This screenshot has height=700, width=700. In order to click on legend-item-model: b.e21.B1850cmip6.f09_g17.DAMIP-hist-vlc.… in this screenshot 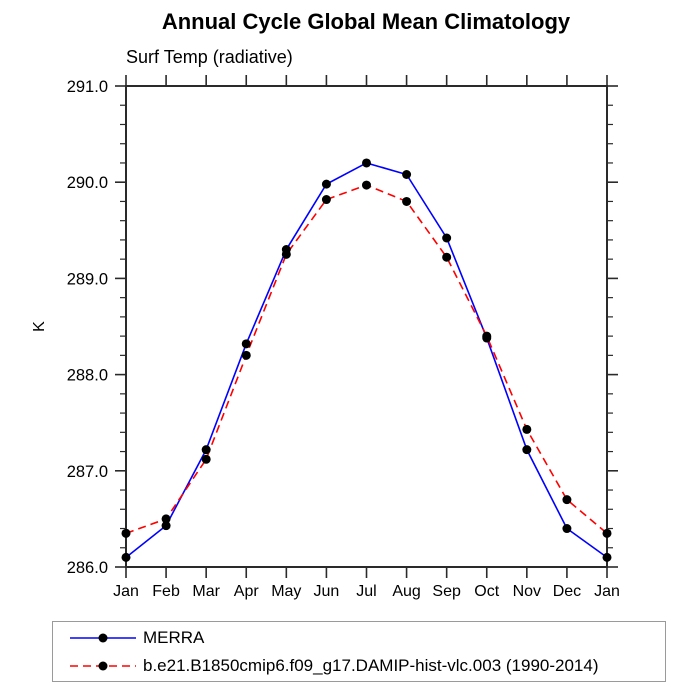, I will do `click(367, 666)`.